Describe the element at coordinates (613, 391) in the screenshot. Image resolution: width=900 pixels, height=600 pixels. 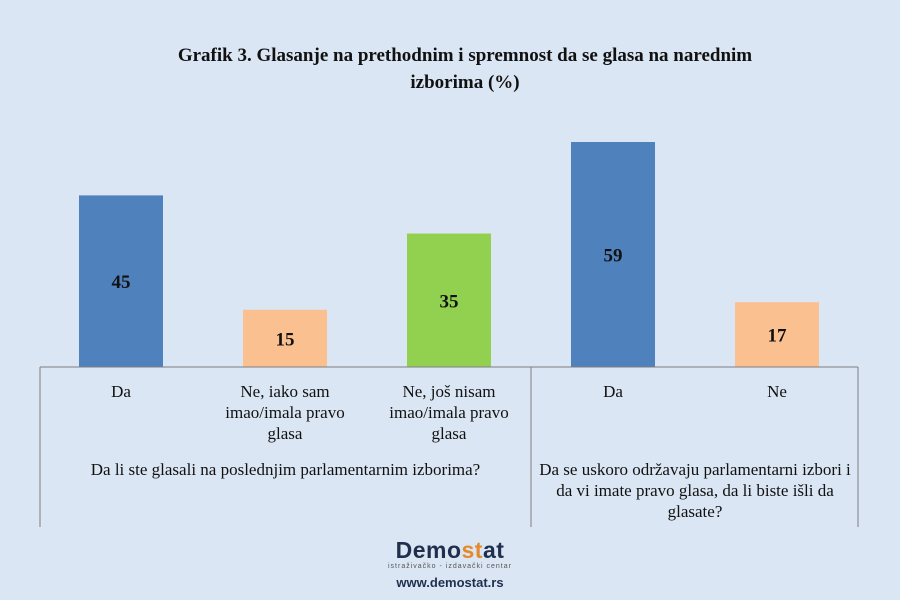
I see `category-label-3: Da` at that location.